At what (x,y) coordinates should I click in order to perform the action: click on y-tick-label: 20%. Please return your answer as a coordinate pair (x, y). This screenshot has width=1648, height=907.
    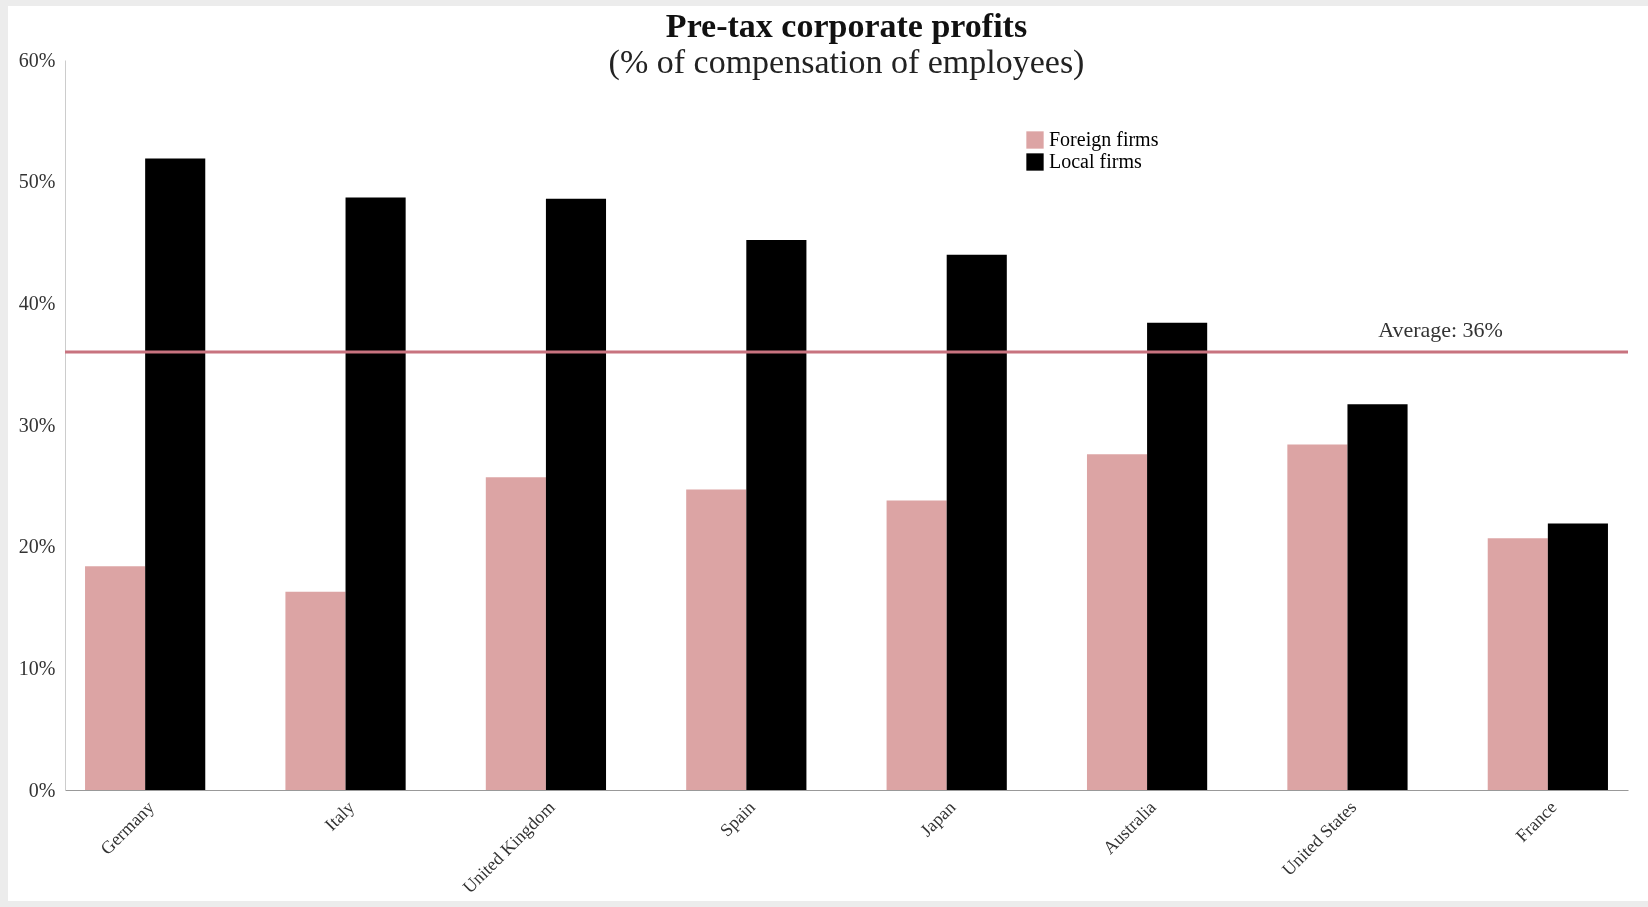
    Looking at the image, I should click on (37, 546).